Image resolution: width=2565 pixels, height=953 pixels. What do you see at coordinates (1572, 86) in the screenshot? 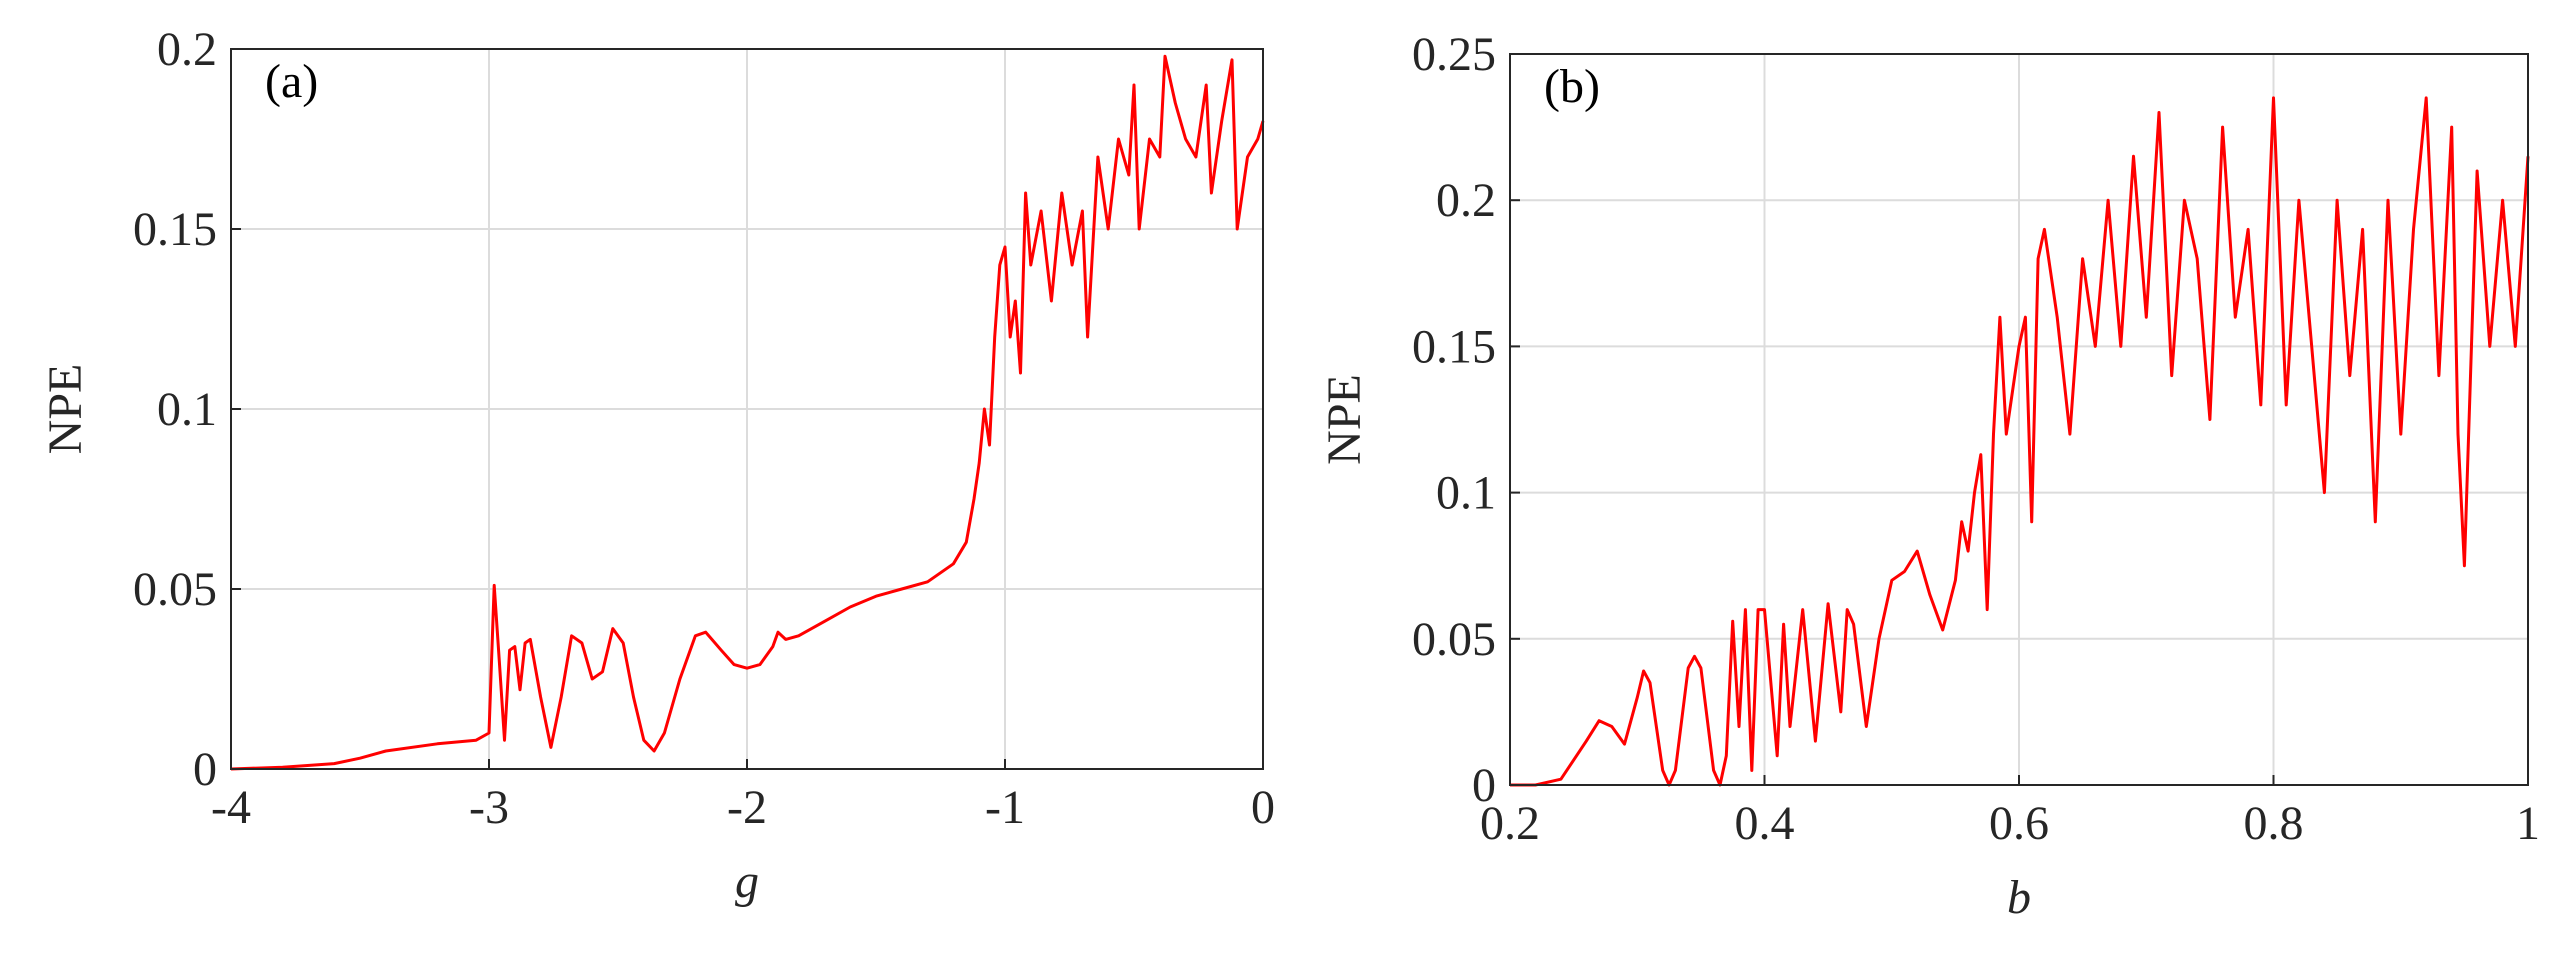
I see `panel-label: (b)` at bounding box center [1572, 86].